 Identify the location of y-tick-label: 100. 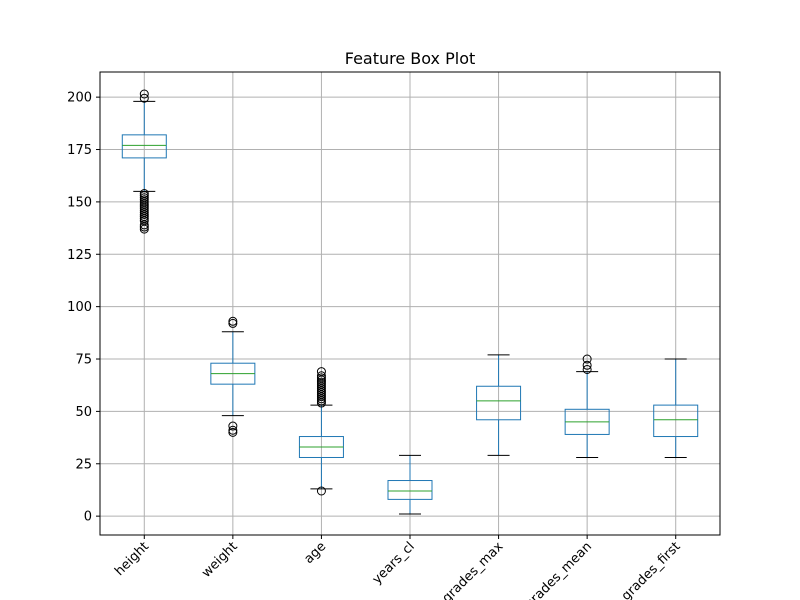
(79, 307).